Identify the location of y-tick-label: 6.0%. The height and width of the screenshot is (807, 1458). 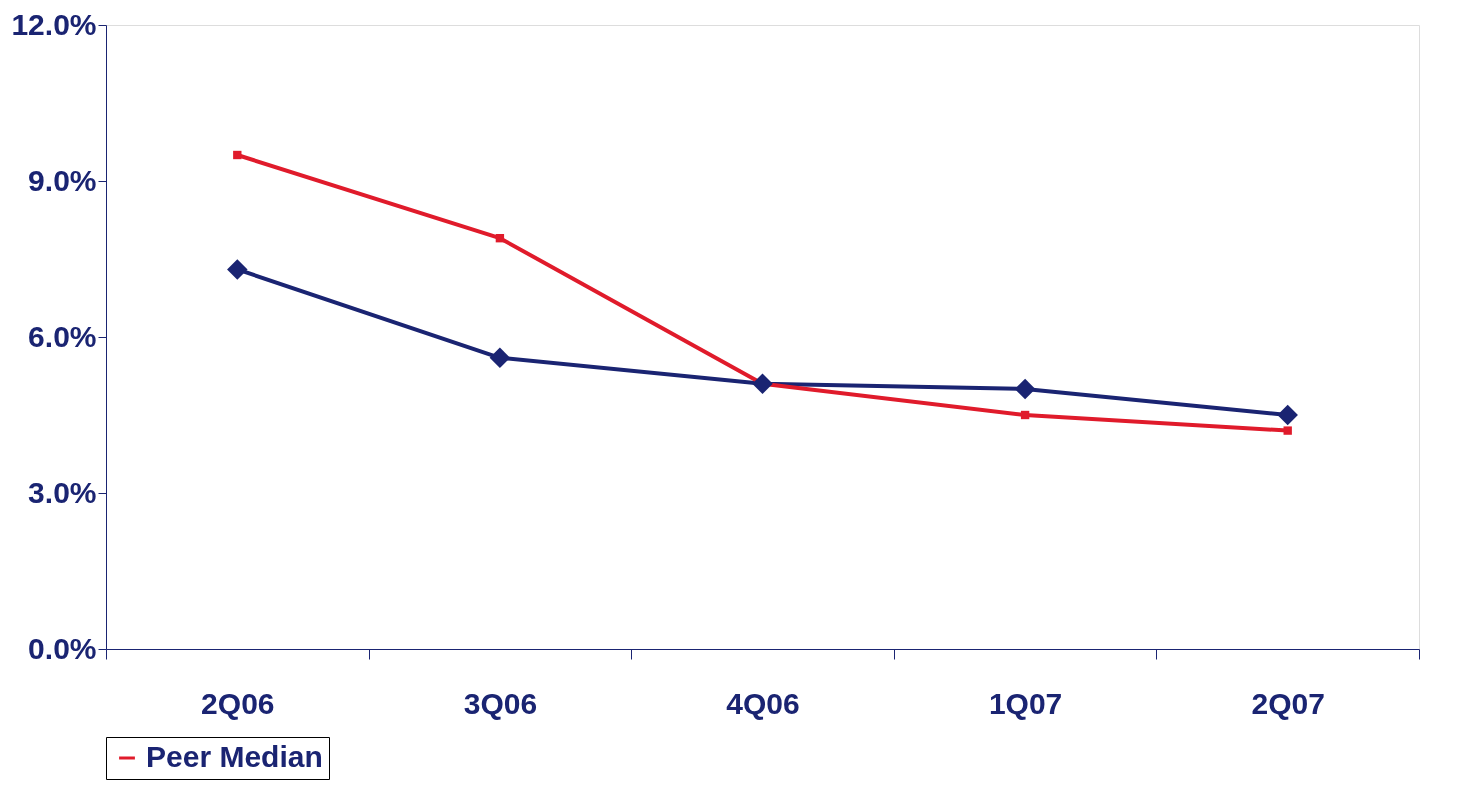
(62, 336).